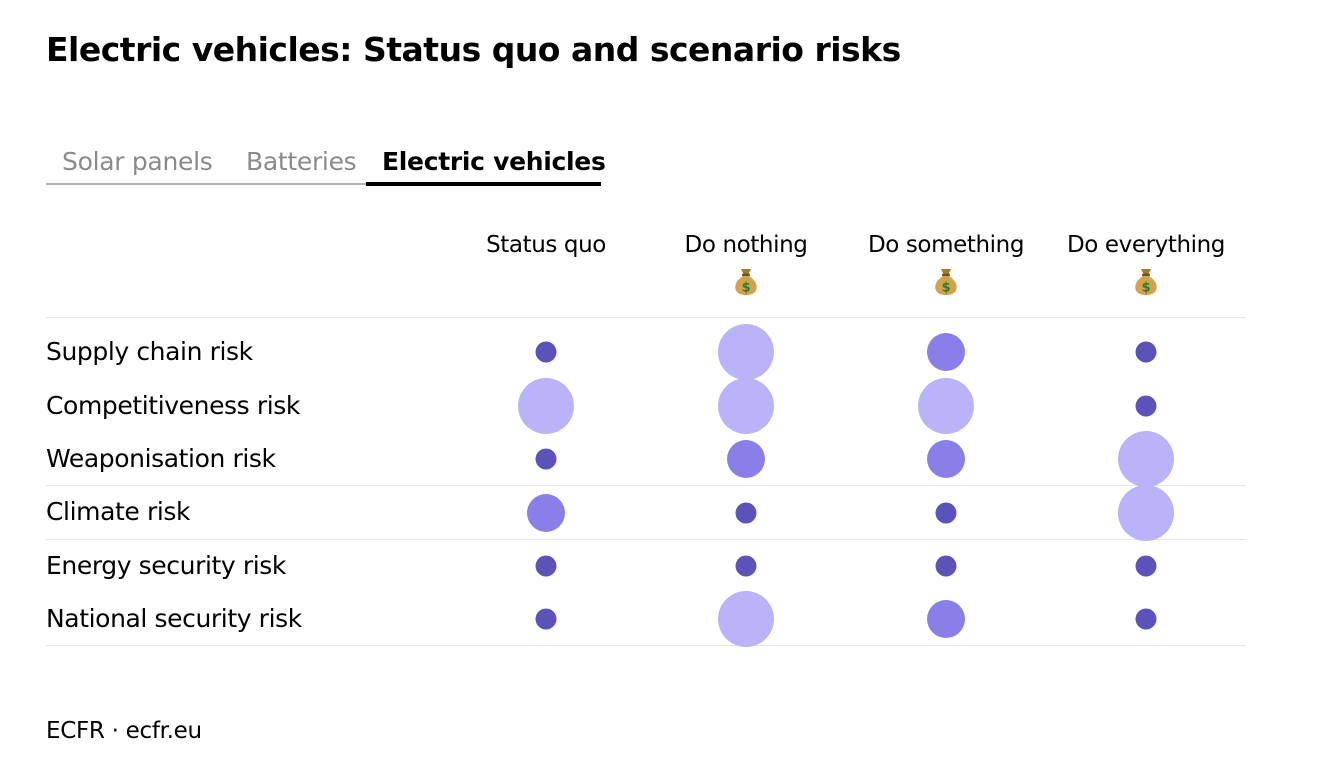 The width and height of the screenshot is (1324, 762). What do you see at coordinates (149, 351) in the screenshot?
I see `row-label-supply-chain-risk: Supply chain risk` at bounding box center [149, 351].